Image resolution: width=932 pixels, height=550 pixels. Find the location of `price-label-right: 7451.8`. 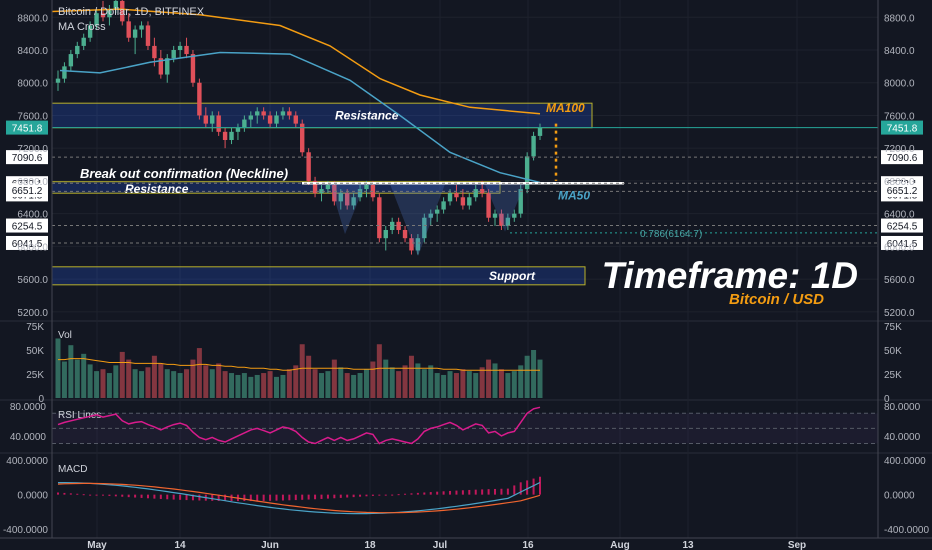

price-label-right: 7451.8 is located at coordinates (902, 129).